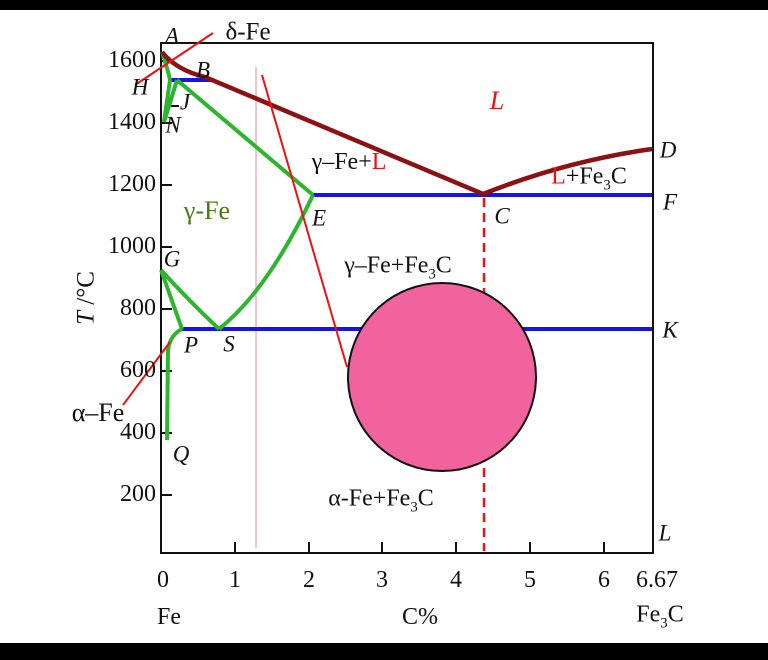  Describe the element at coordinates (497, 100) in the screenshot. I see `region-label-liquid: L` at that location.